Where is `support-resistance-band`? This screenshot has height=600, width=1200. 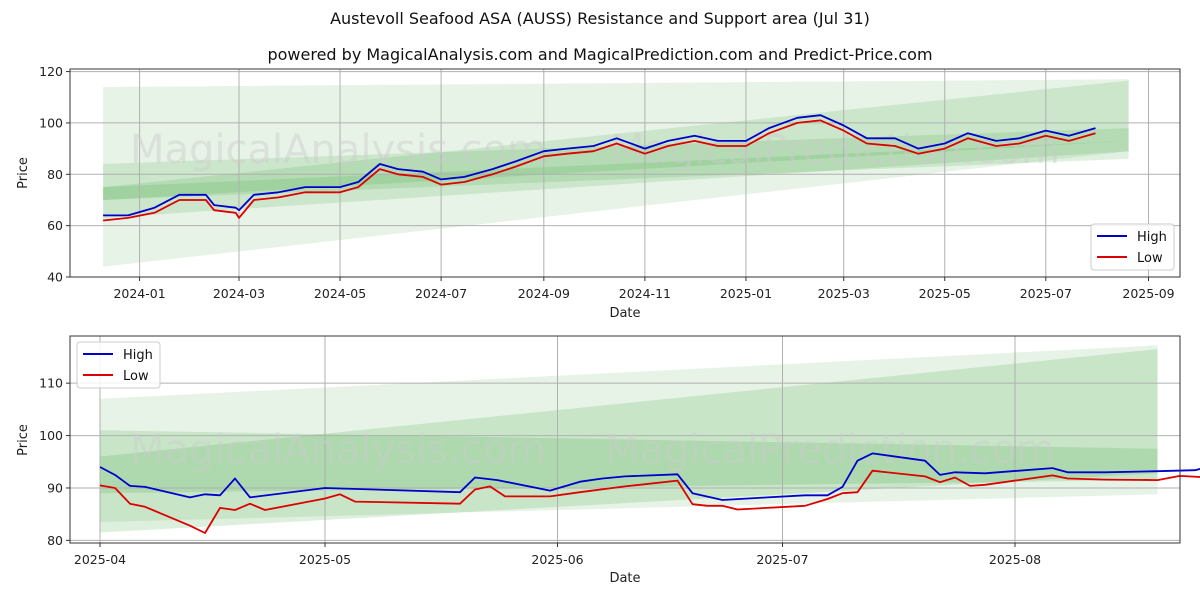
support-resistance-band is located at coordinates (616, 173).